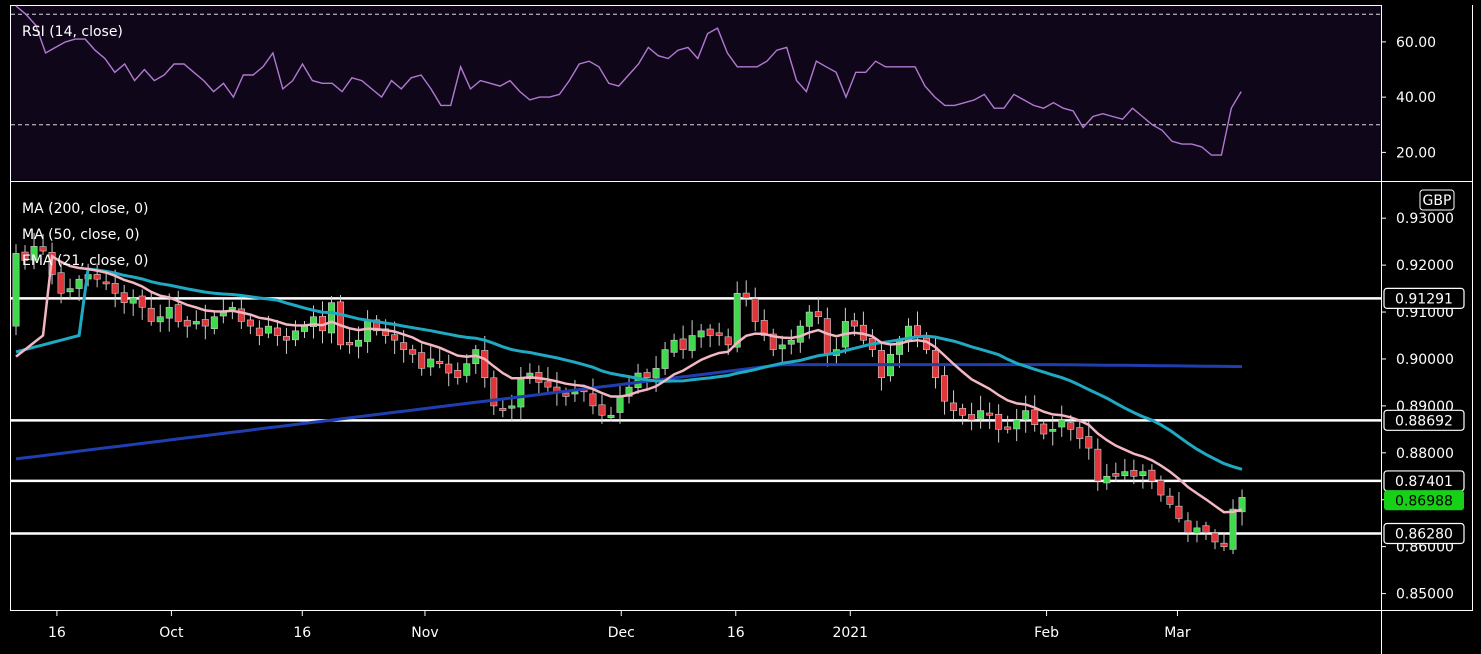 The height and width of the screenshot is (654, 1481). Describe the element at coordinates (1416, 43) in the screenshot. I see `rsi-tick-label: 60.00` at that location.